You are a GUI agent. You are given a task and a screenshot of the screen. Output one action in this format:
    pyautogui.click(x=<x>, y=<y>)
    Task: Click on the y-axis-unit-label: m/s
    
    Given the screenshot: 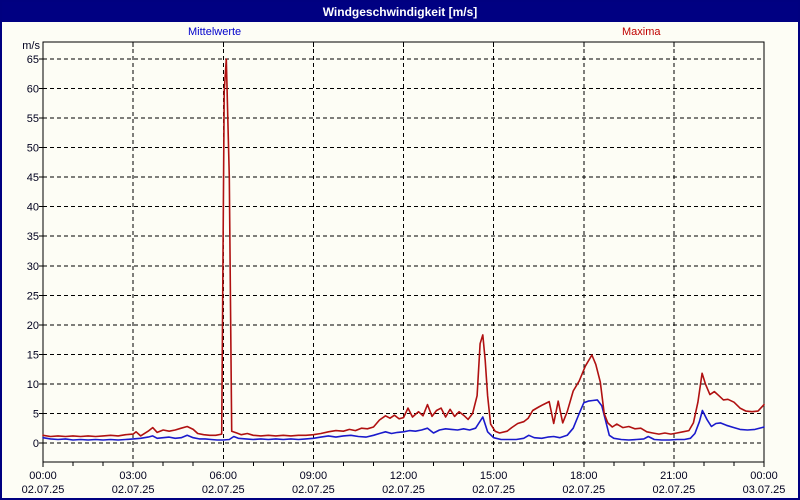 What is the action you would take?
    pyautogui.click(x=31, y=46)
    